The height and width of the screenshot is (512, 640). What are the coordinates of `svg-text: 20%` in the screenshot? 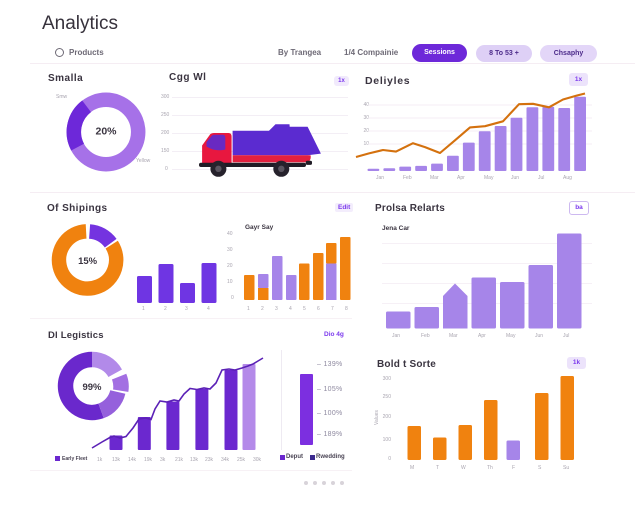 It's located at (106, 132).